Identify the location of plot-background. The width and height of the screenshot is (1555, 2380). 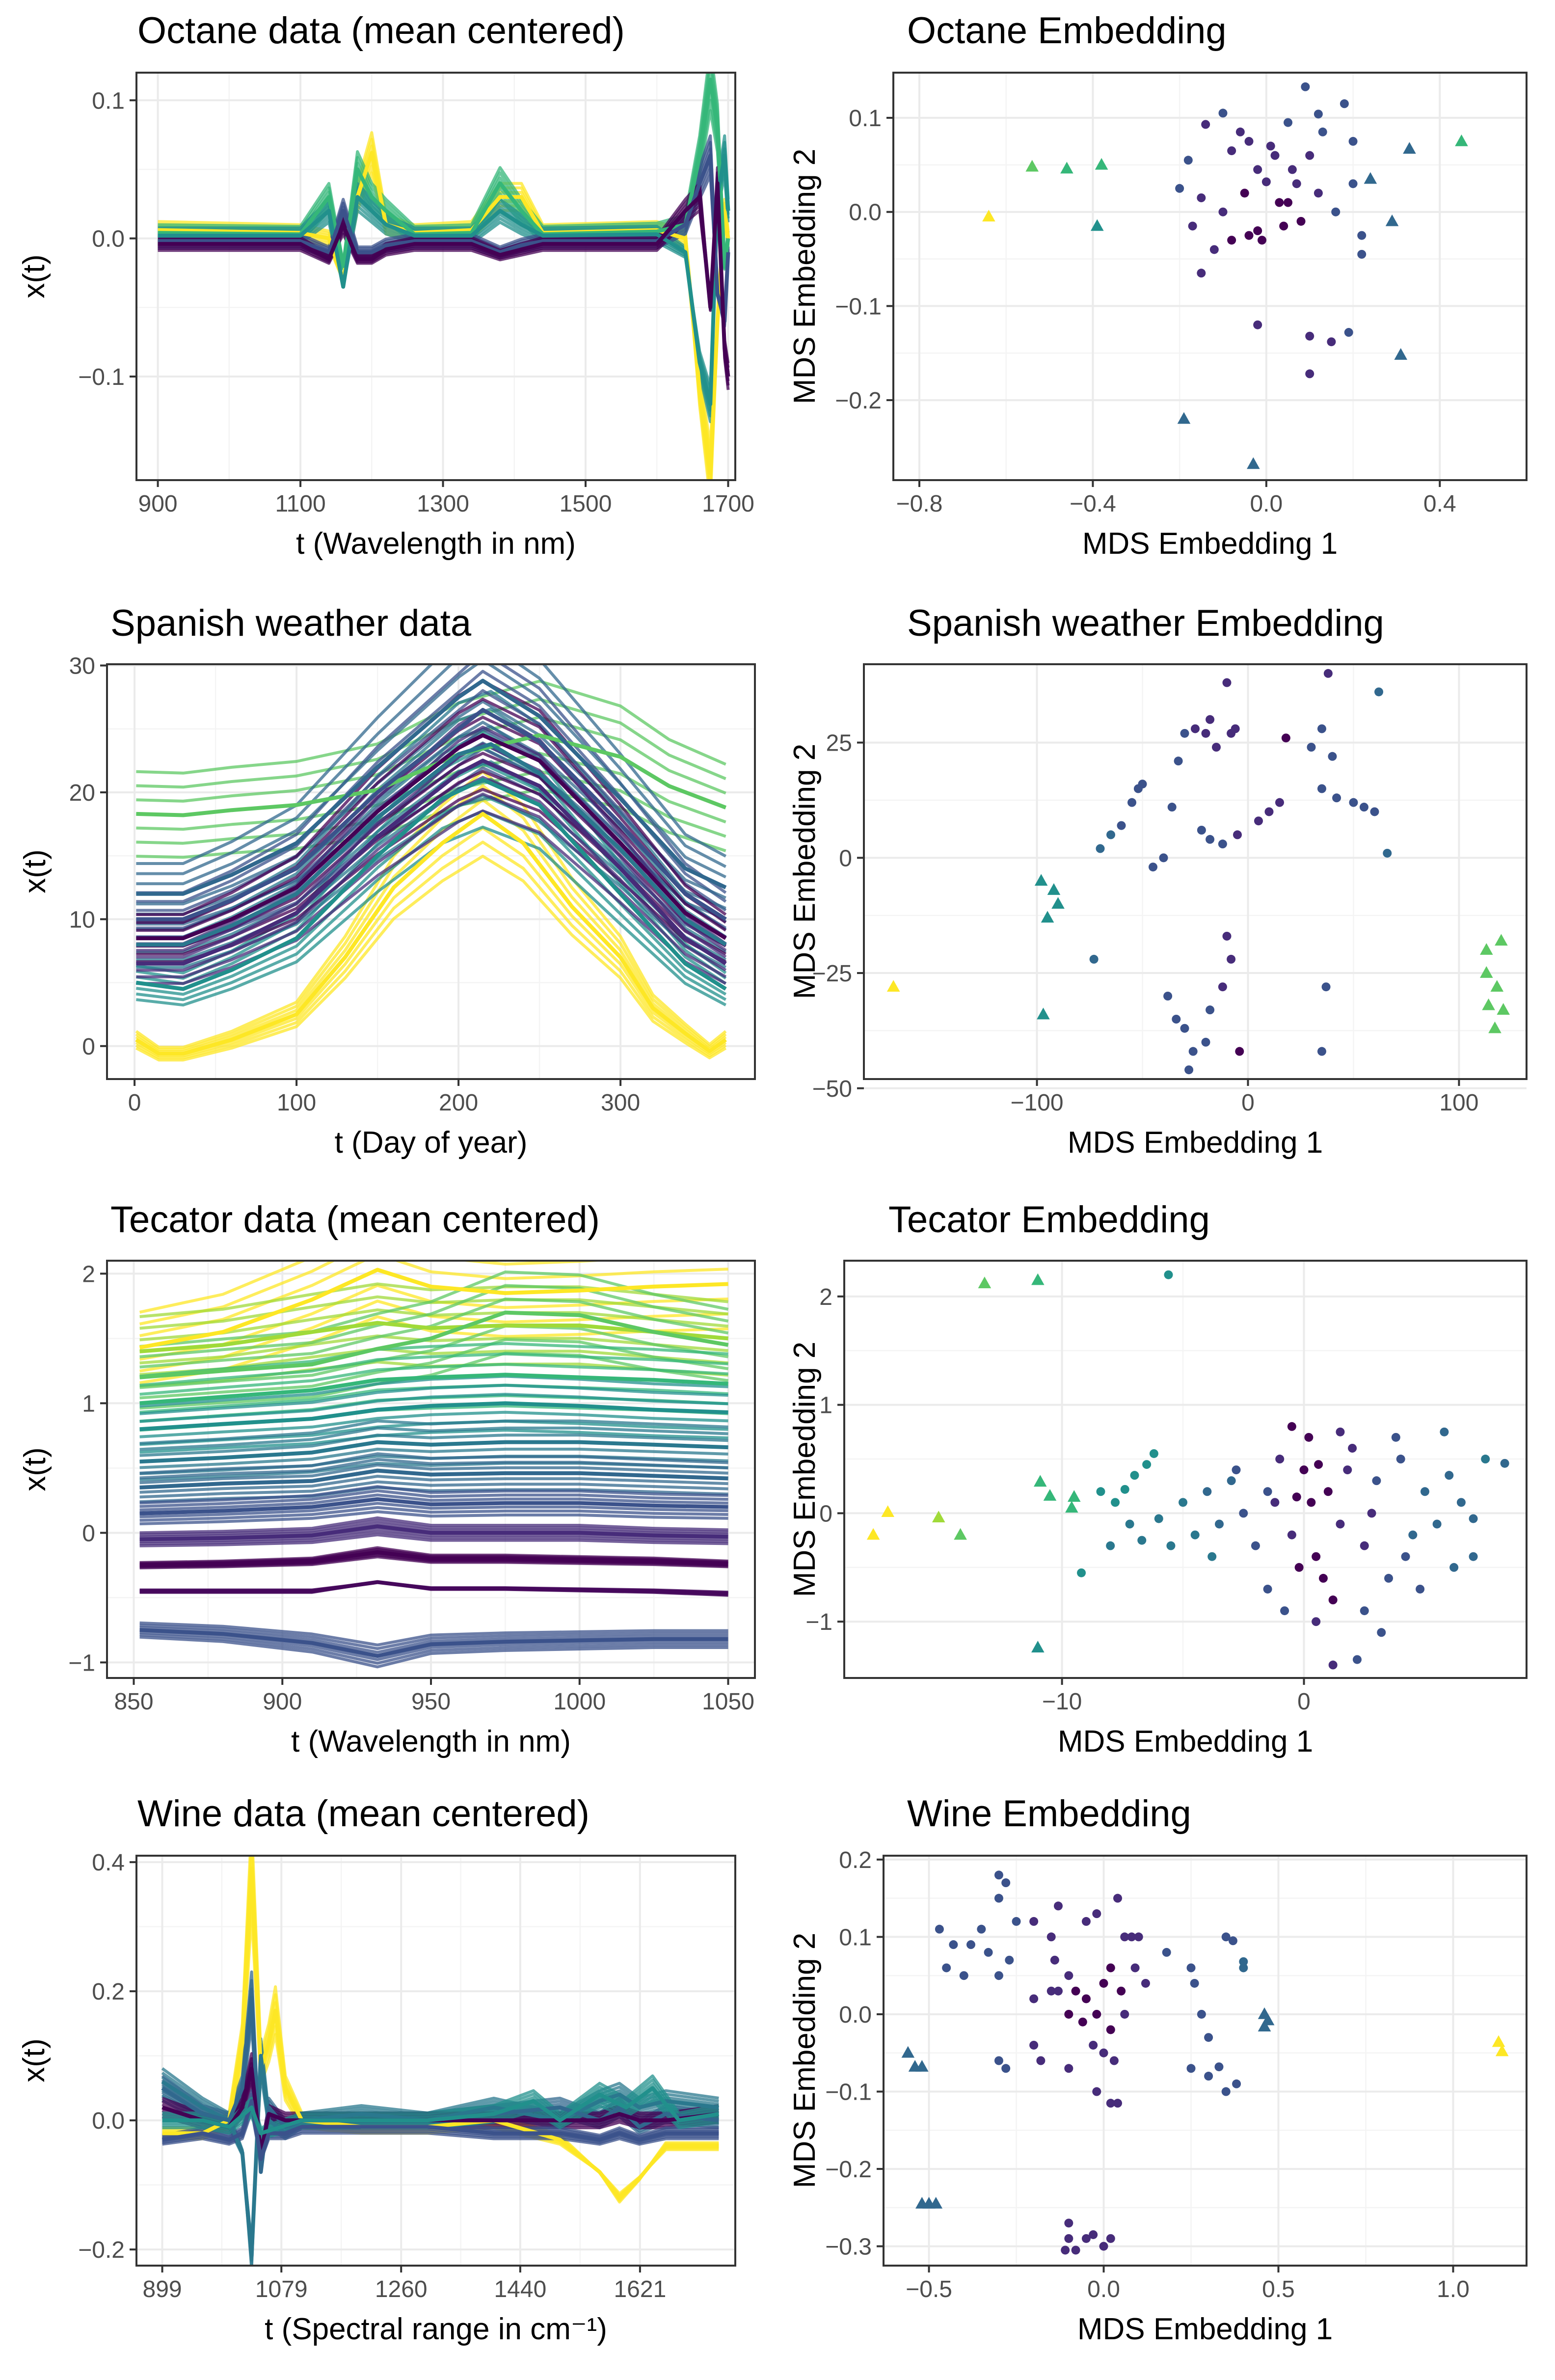
(1210, 276).